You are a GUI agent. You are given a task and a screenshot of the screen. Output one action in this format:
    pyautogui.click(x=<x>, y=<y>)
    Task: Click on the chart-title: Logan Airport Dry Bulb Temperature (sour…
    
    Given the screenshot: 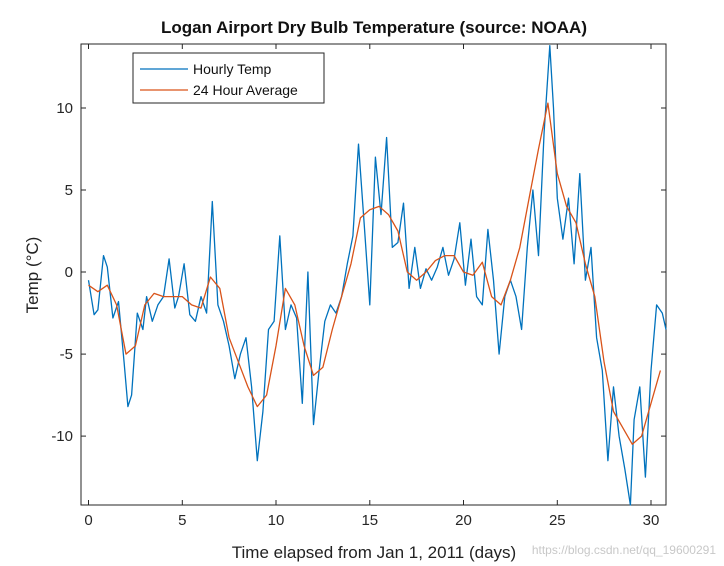 What is the action you would take?
    pyautogui.click(x=374, y=27)
    